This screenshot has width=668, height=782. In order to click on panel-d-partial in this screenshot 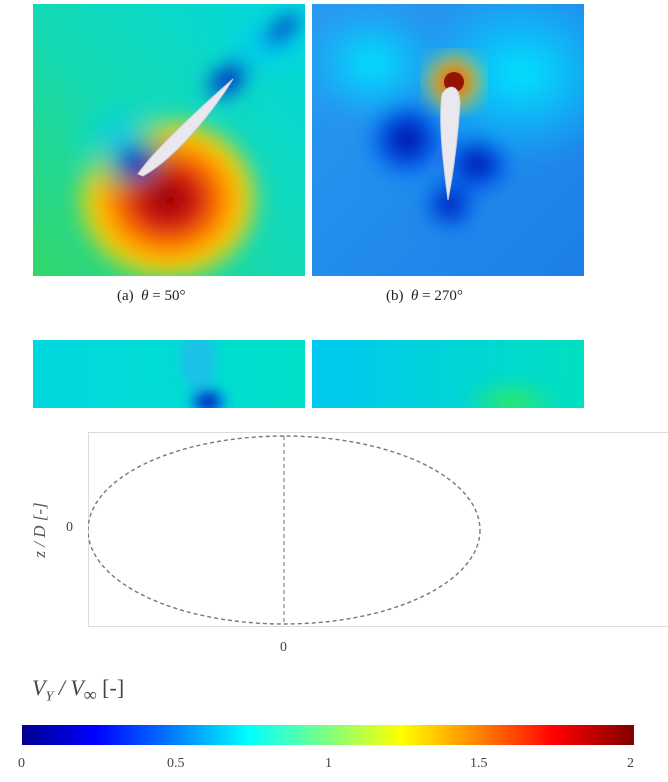, I will do `click(448, 374)`.